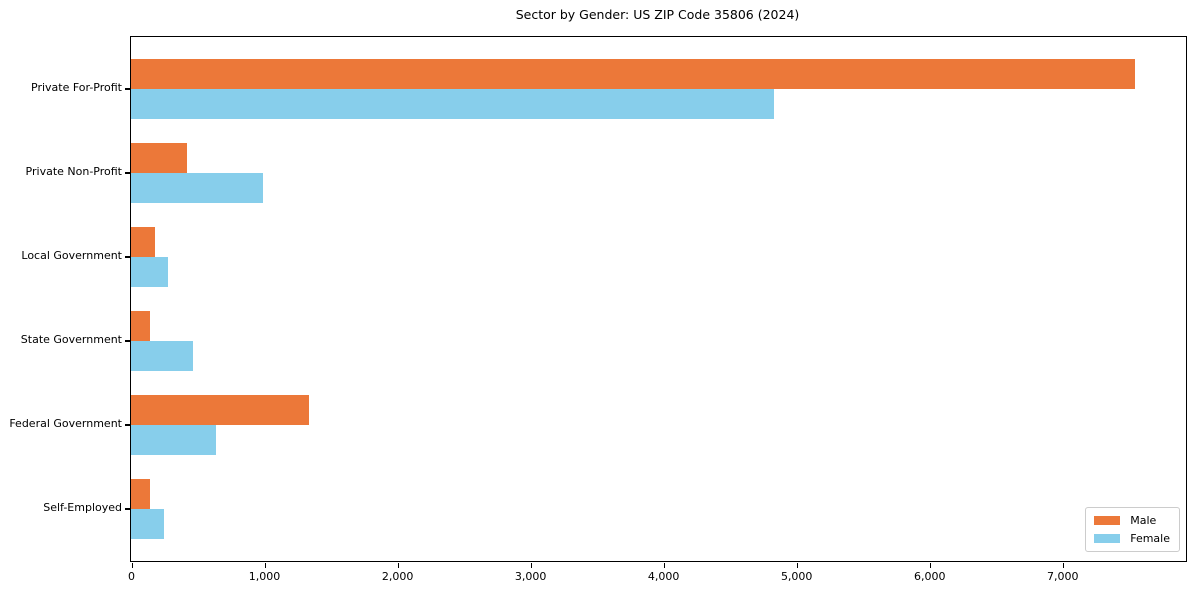 The width and height of the screenshot is (1200, 600). What do you see at coordinates (131, 576) in the screenshot?
I see `x-axis-tick-label: 0` at bounding box center [131, 576].